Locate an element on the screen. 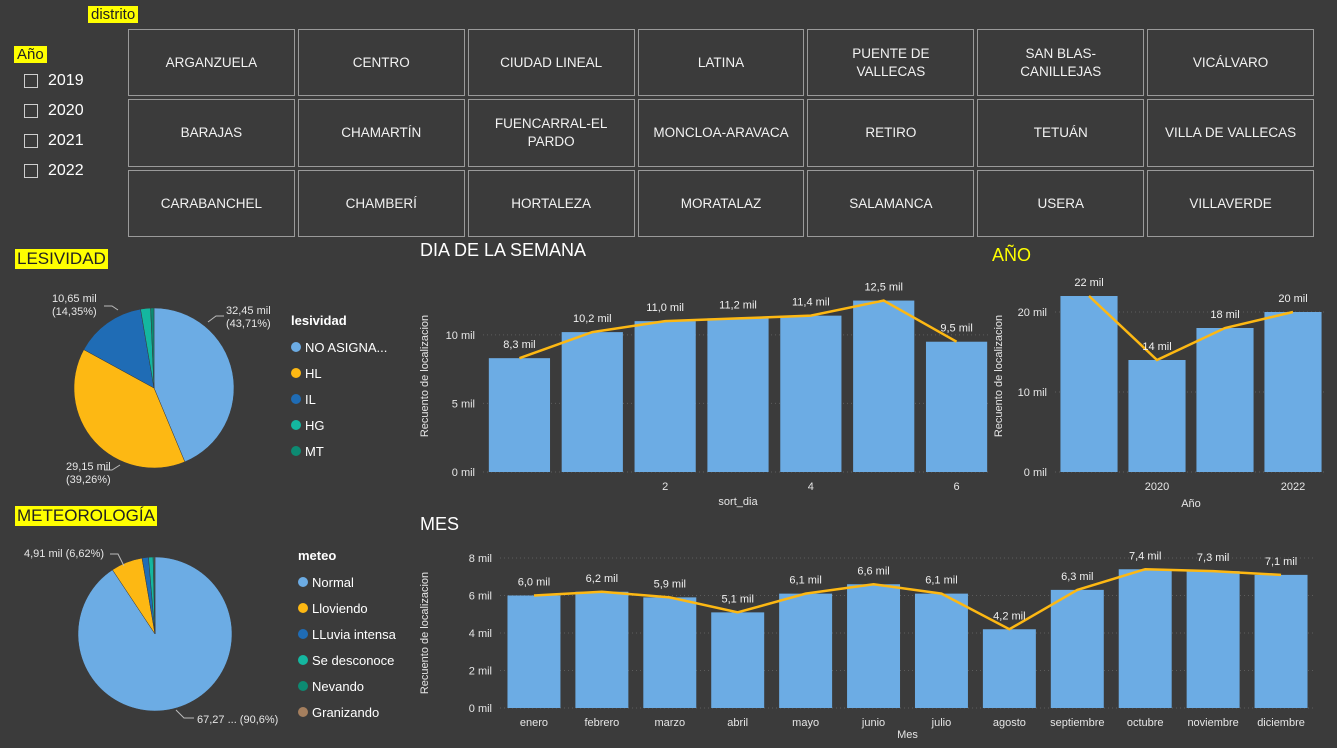  pie-slice-granizando is located at coordinates (155, 595).